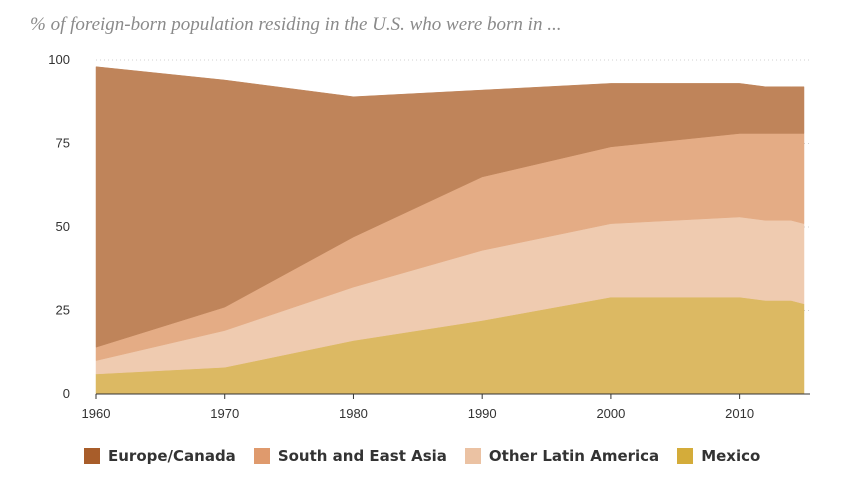  Describe the element at coordinates (353, 413) in the screenshot. I see `x-tick-label-1980: 1980` at that location.